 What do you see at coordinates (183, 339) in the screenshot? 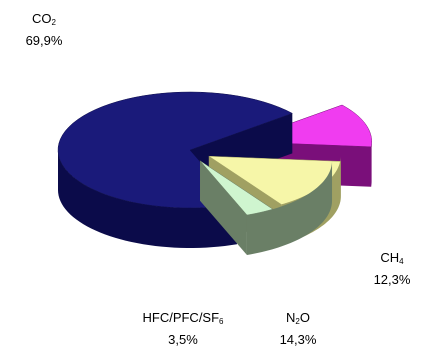
I see `hfc-value: 3,5%` at bounding box center [183, 339].